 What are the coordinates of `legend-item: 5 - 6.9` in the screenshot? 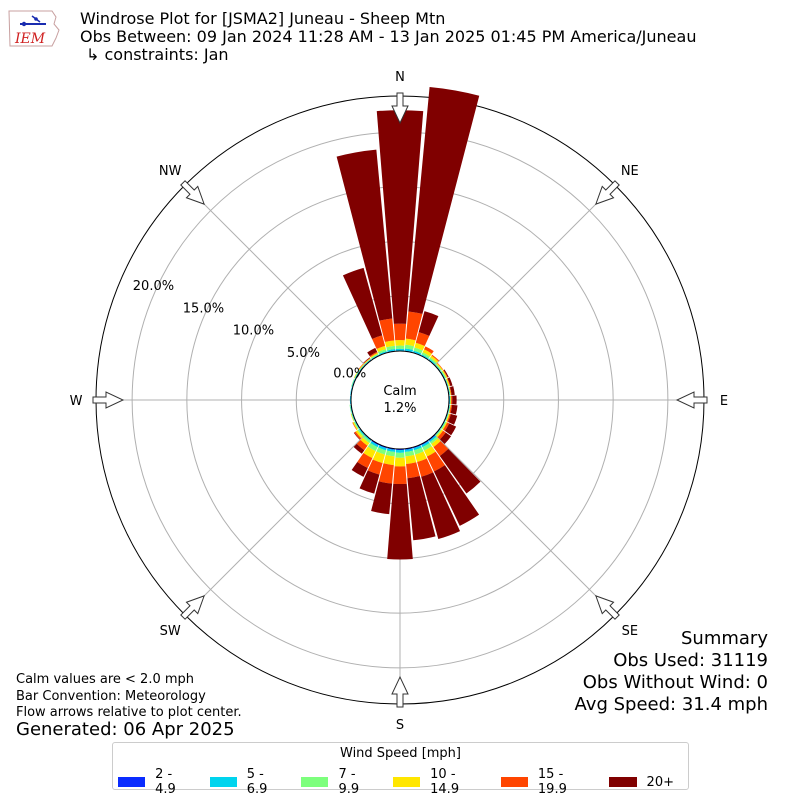 It's located at (248, 782).